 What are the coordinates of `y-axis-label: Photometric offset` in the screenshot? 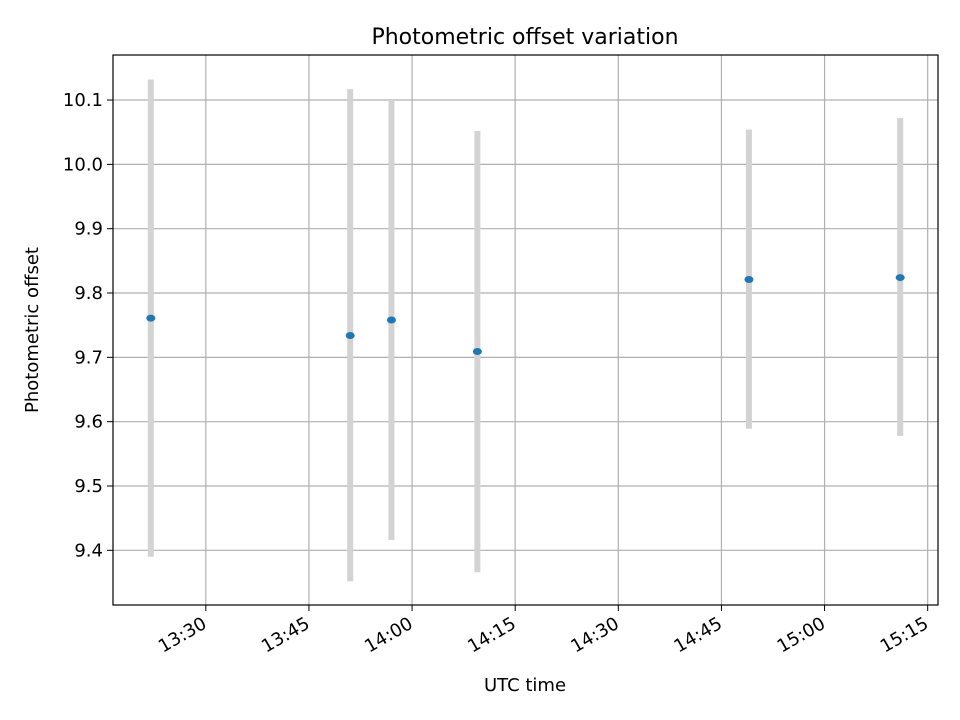 It's located at (32, 330).